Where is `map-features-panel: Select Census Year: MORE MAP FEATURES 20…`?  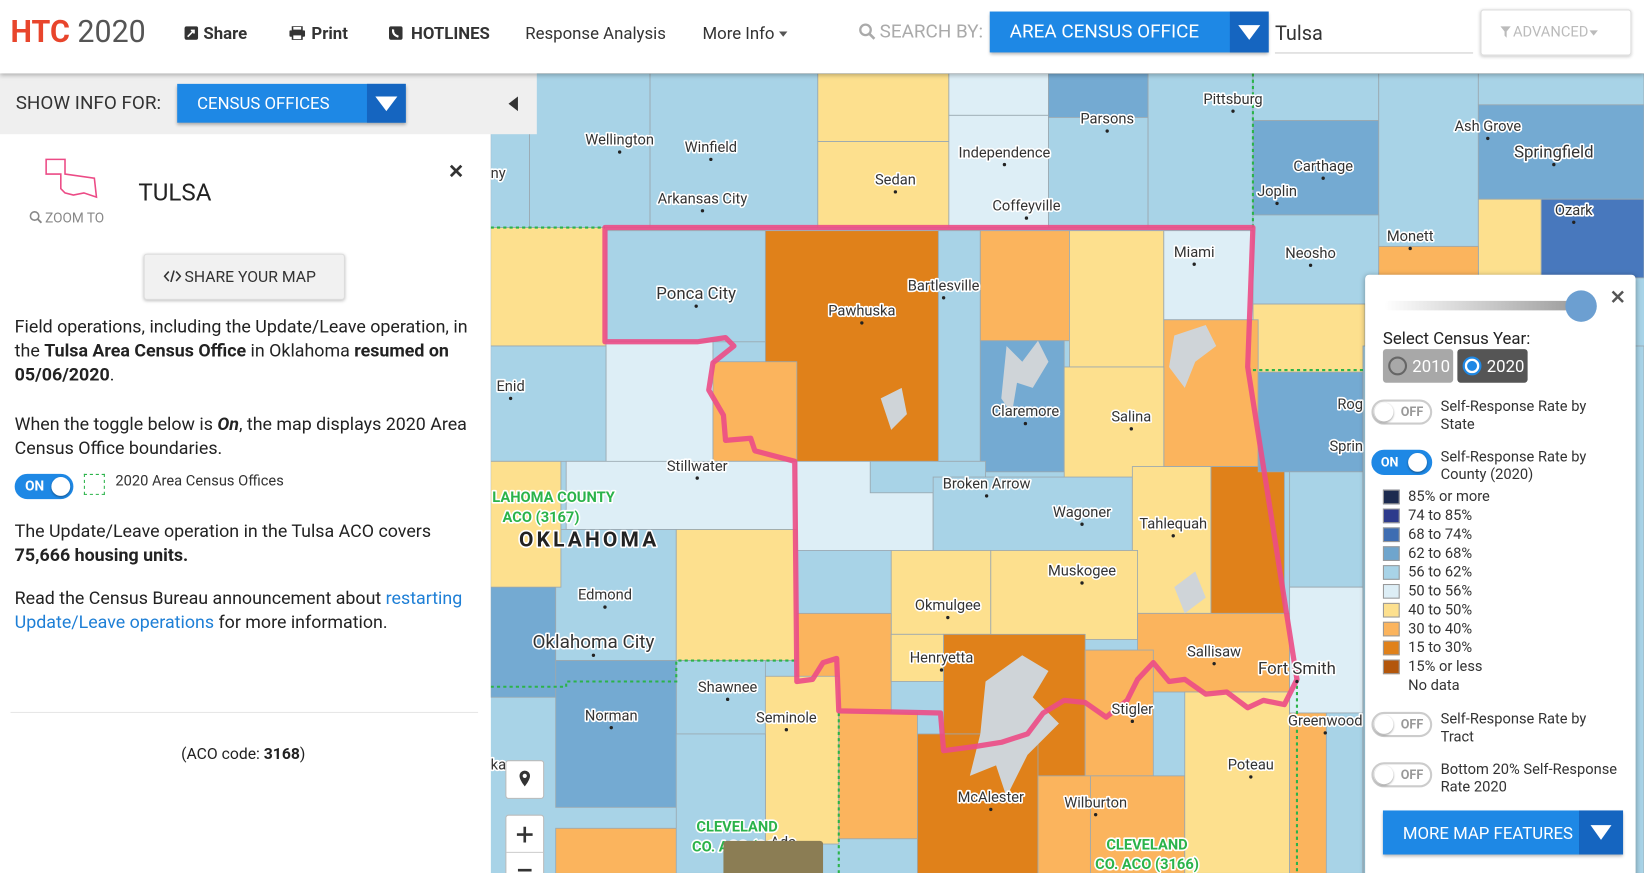 map-features-panel: Select Census Year: MORE MAP FEATURES 20… is located at coordinates (1500, 573).